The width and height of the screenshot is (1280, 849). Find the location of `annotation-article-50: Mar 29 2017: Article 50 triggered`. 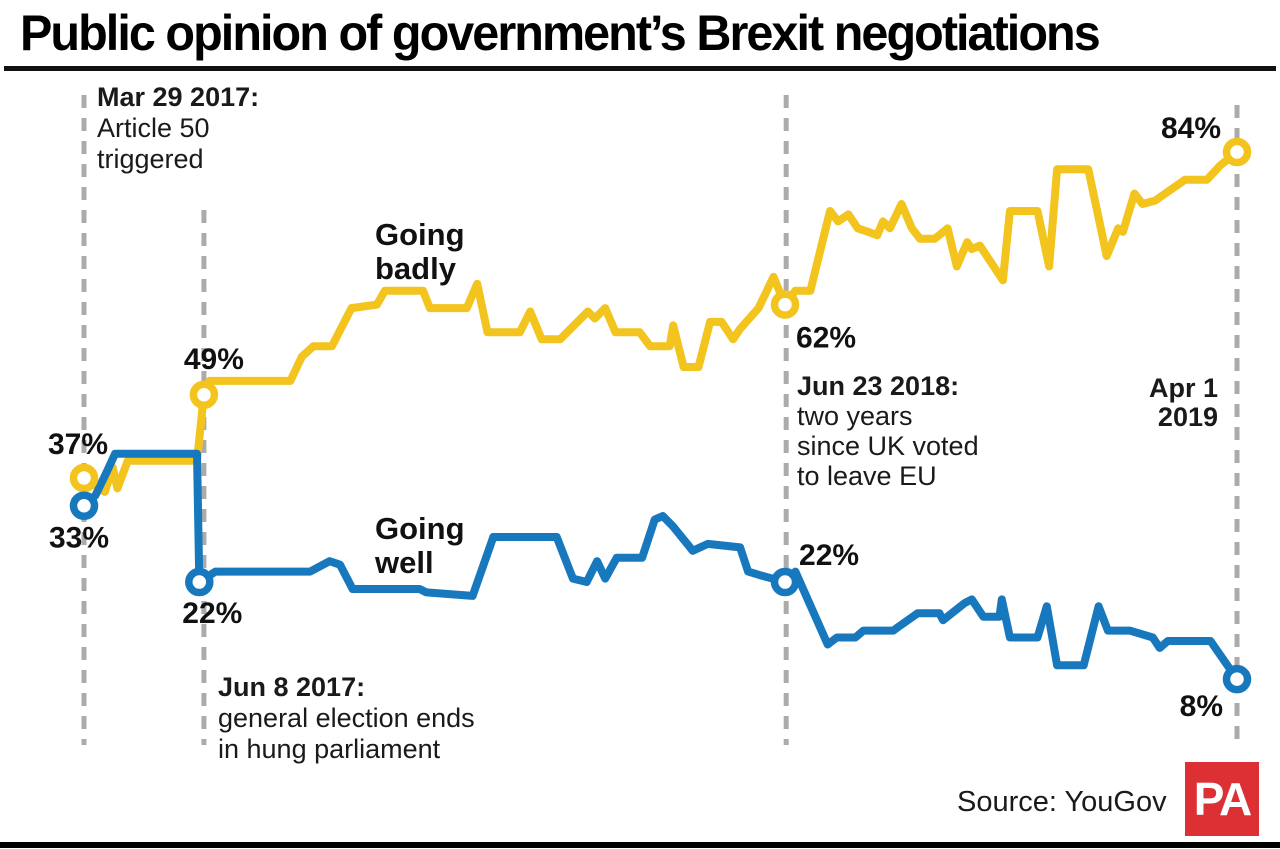

annotation-article-50: Mar 29 2017: Article 50 triggered is located at coordinates (178, 128).